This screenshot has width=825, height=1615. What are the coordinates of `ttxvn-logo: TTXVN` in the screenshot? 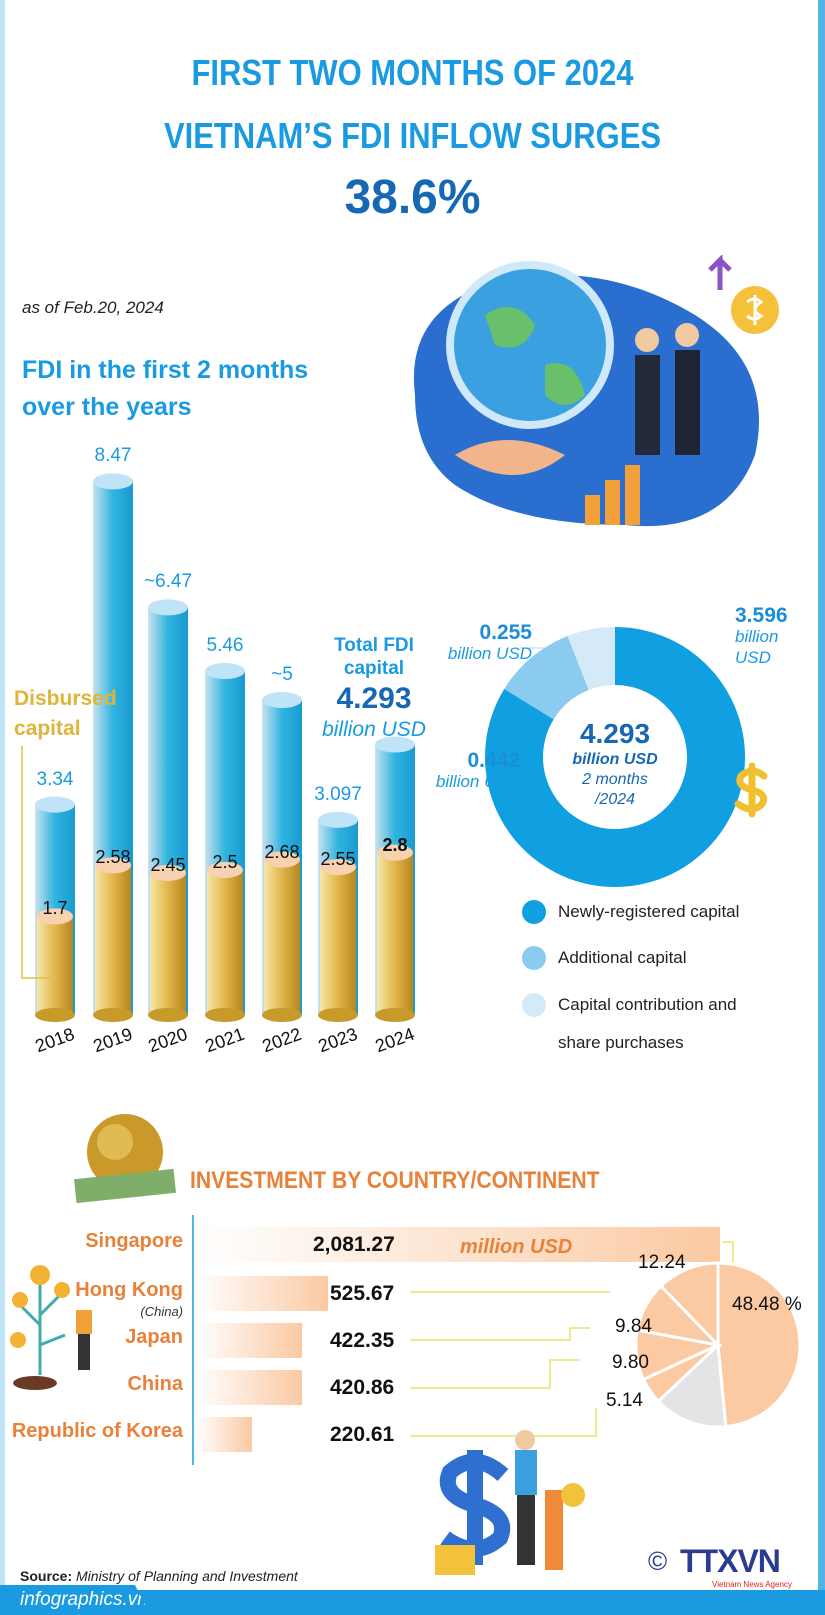 It's located at (730, 1561).